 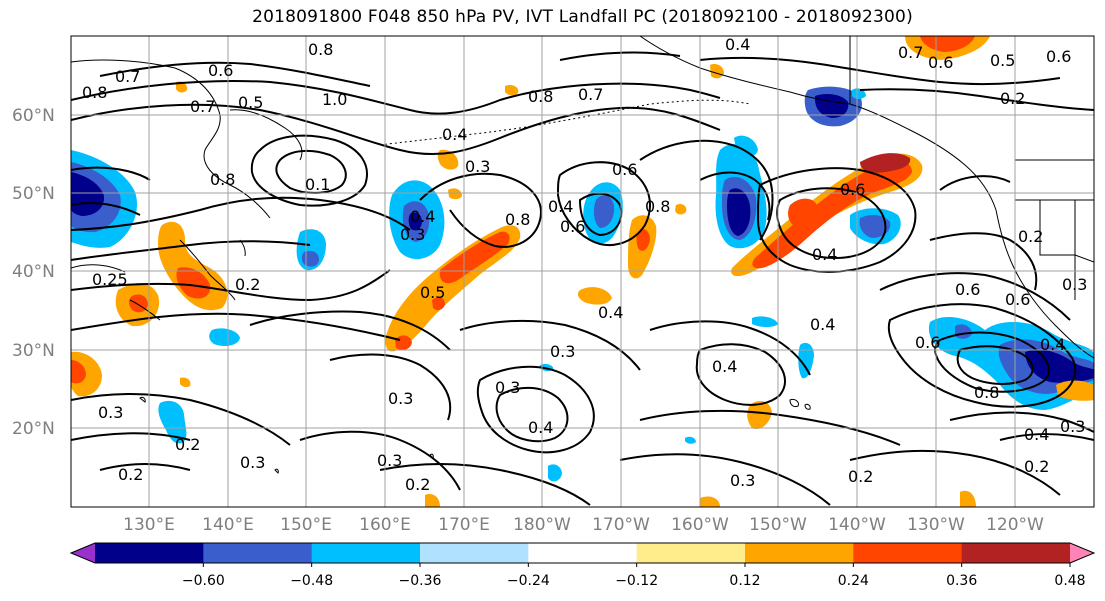 I want to click on lon-label: 160°W, so click(x=700, y=525).